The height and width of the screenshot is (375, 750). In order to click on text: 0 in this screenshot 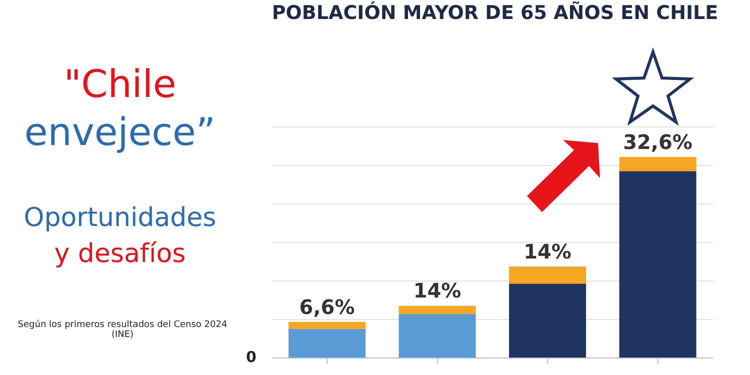, I will do `click(251, 357)`.